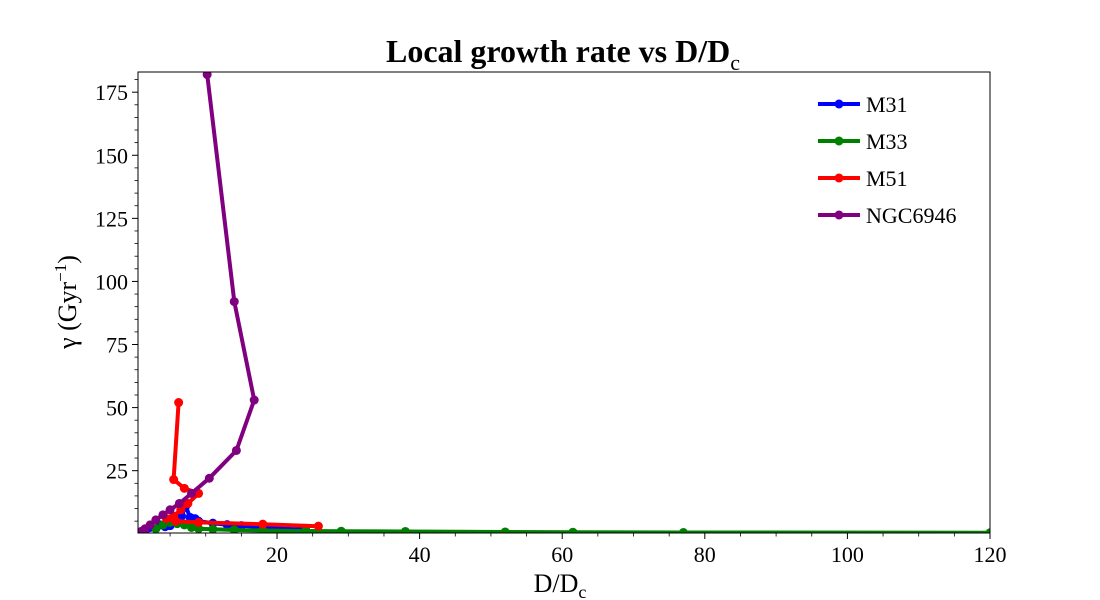 This screenshot has height=600, width=1100. Describe the element at coordinates (911, 215) in the screenshot. I see `legend-label-ngc6946: NGC6946` at that location.